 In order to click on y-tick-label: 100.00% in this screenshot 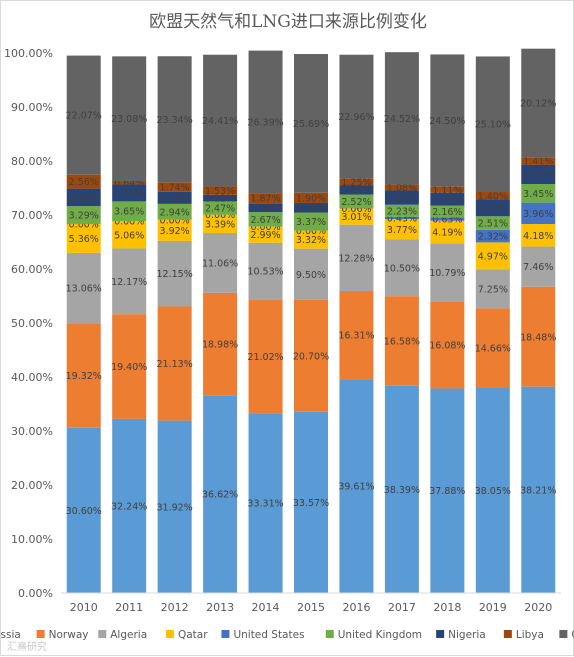, I will do `click(28, 53)`.